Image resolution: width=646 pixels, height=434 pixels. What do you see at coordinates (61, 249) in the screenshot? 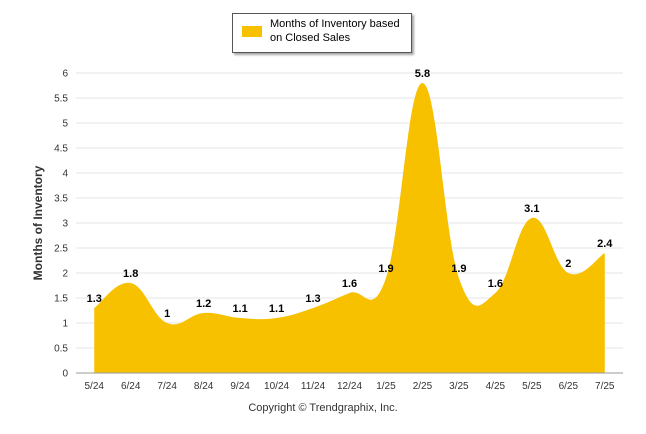
I see `y-tick-label: 2.5` at bounding box center [61, 249].